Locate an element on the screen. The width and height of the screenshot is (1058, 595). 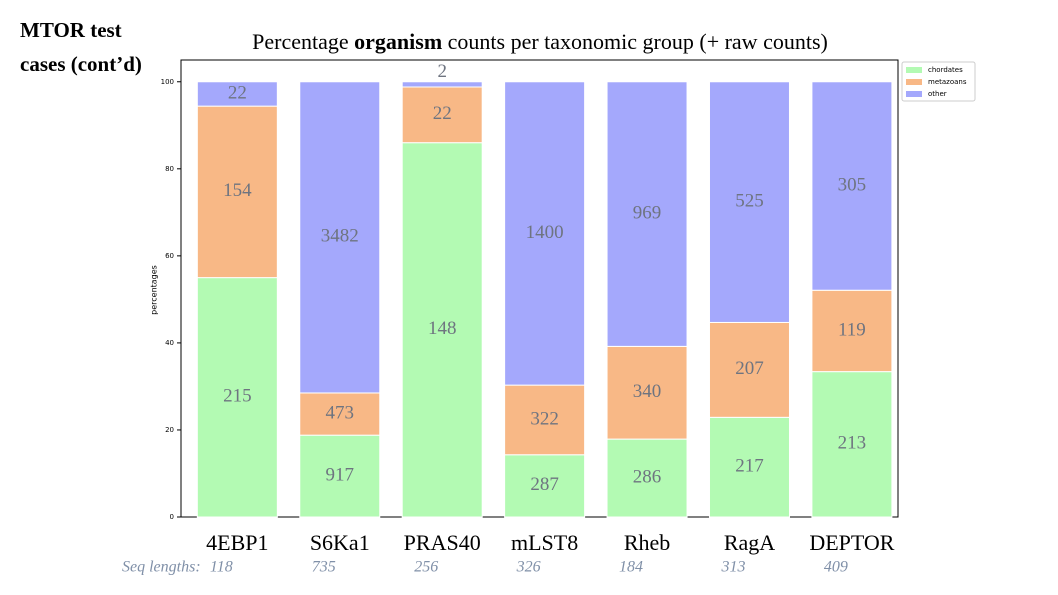
count-label: 148 is located at coordinates (442, 328).